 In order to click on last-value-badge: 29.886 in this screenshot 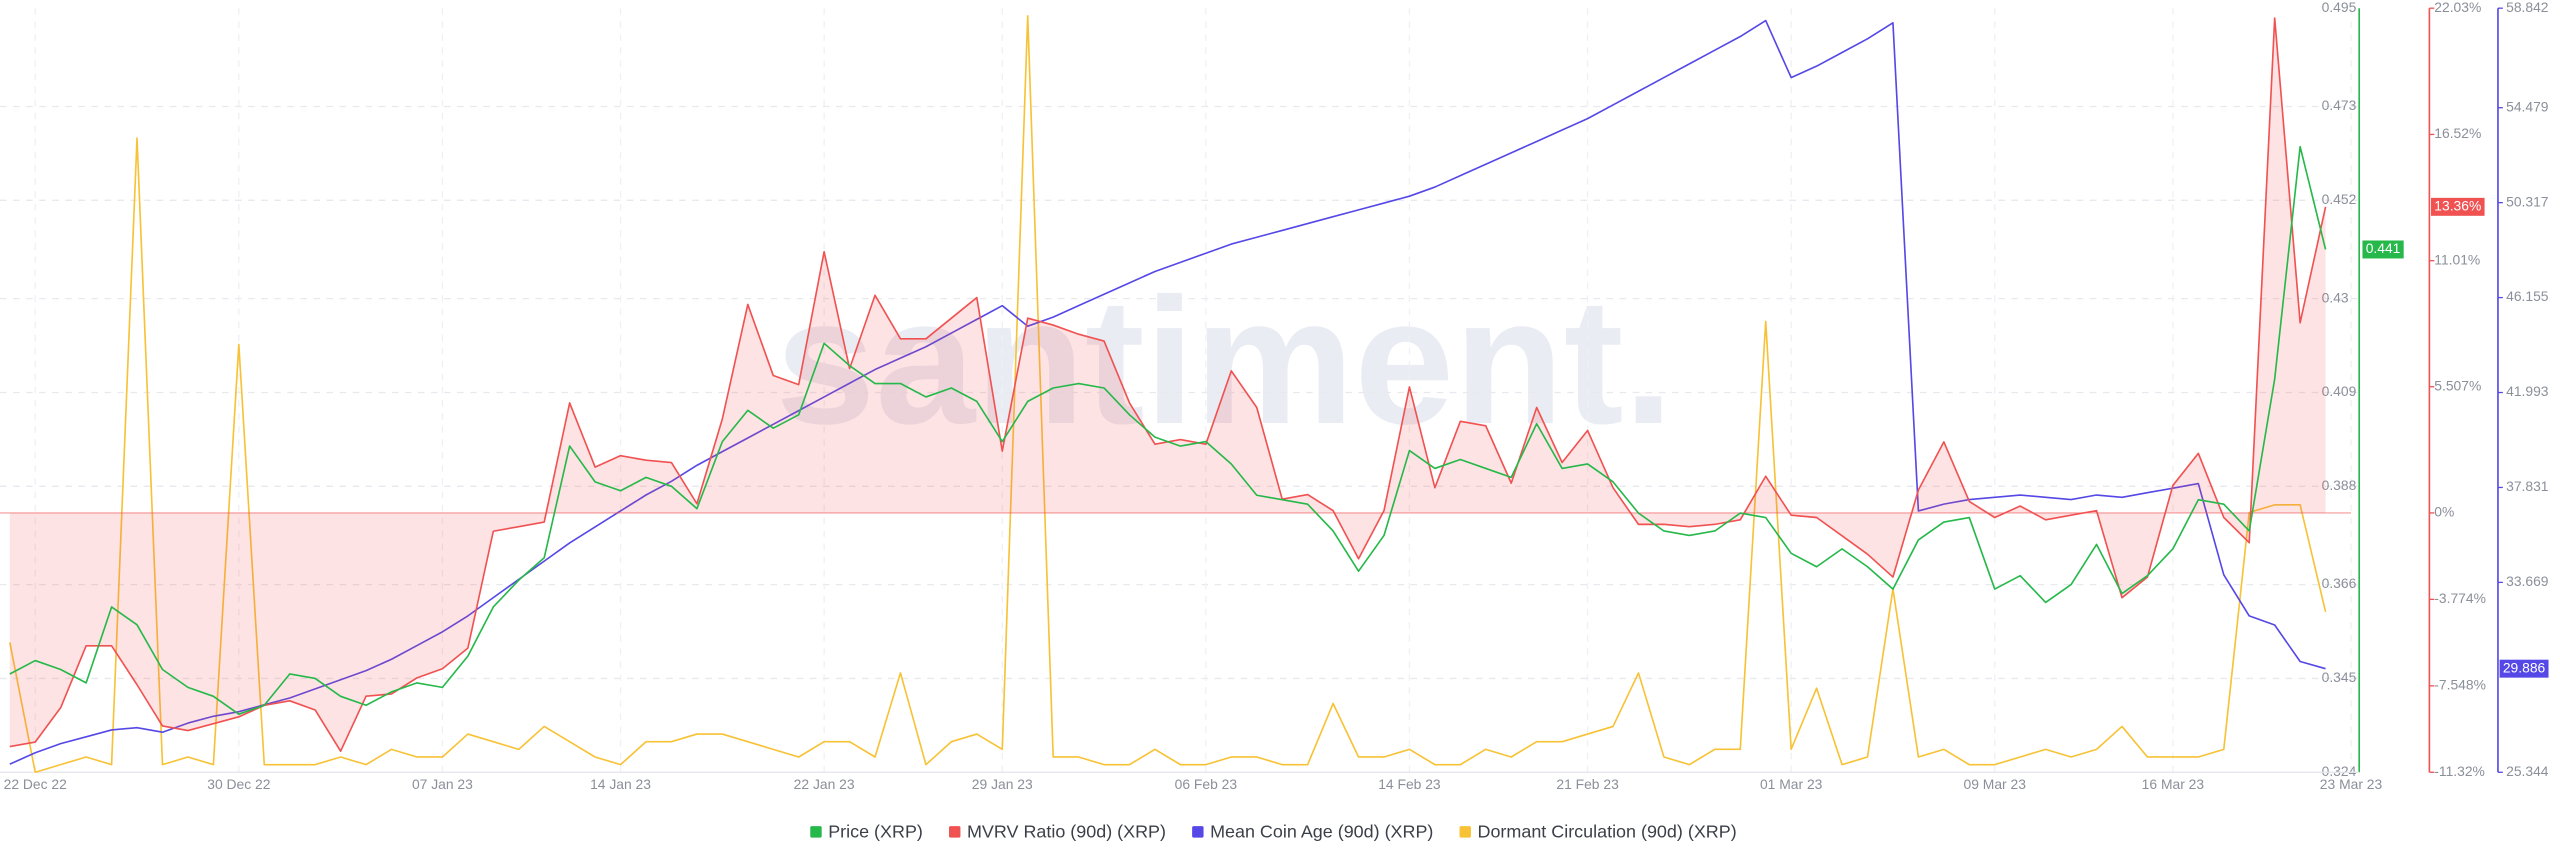, I will do `click(2524, 668)`.